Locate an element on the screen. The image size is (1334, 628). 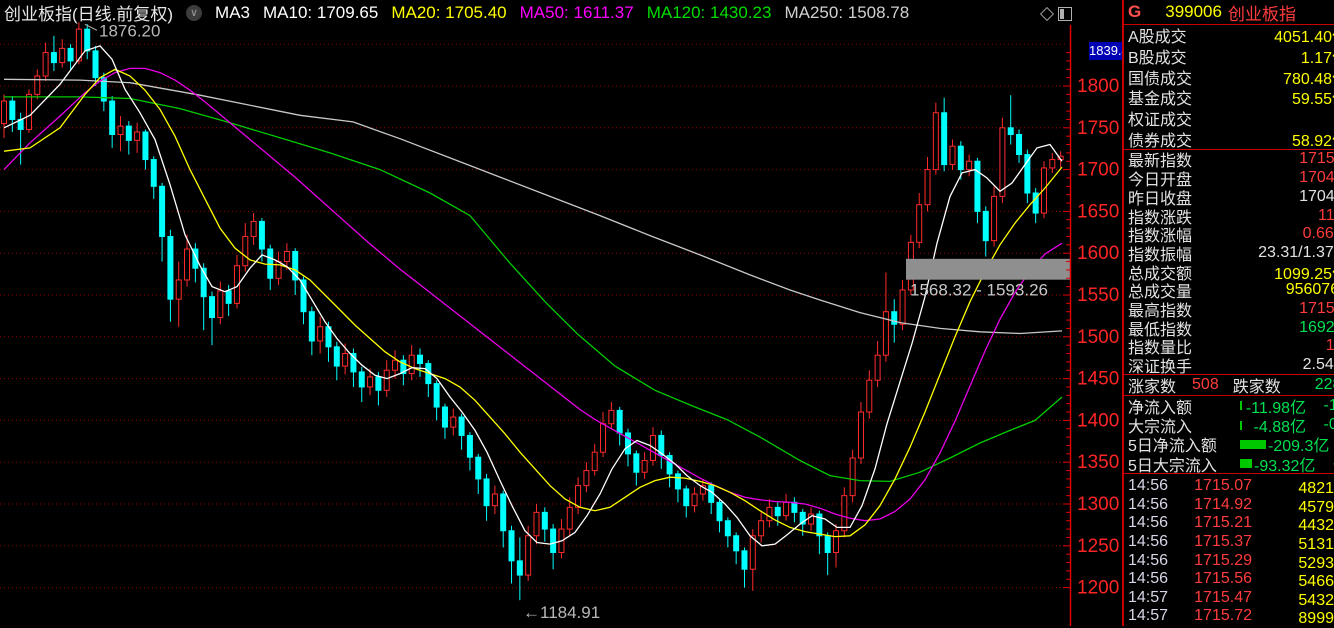
row-label: 总成交量 is located at coordinates (1160, 293).